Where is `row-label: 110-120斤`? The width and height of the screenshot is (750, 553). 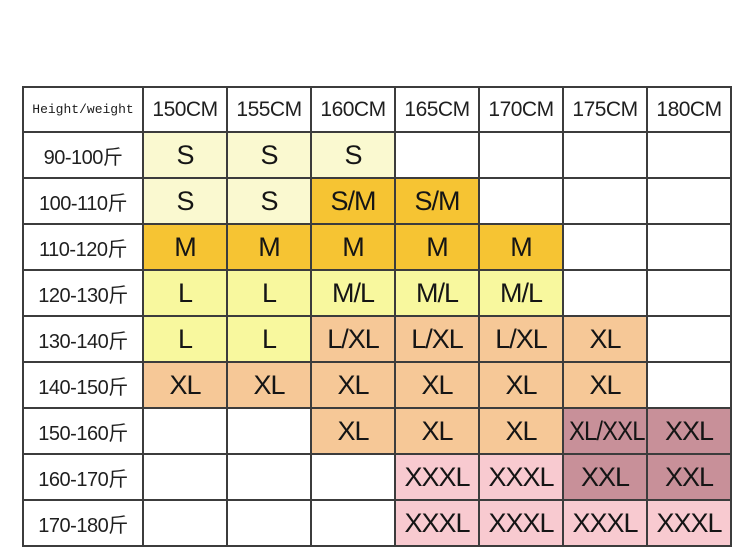 row-label: 110-120斤 is located at coordinates (83, 247).